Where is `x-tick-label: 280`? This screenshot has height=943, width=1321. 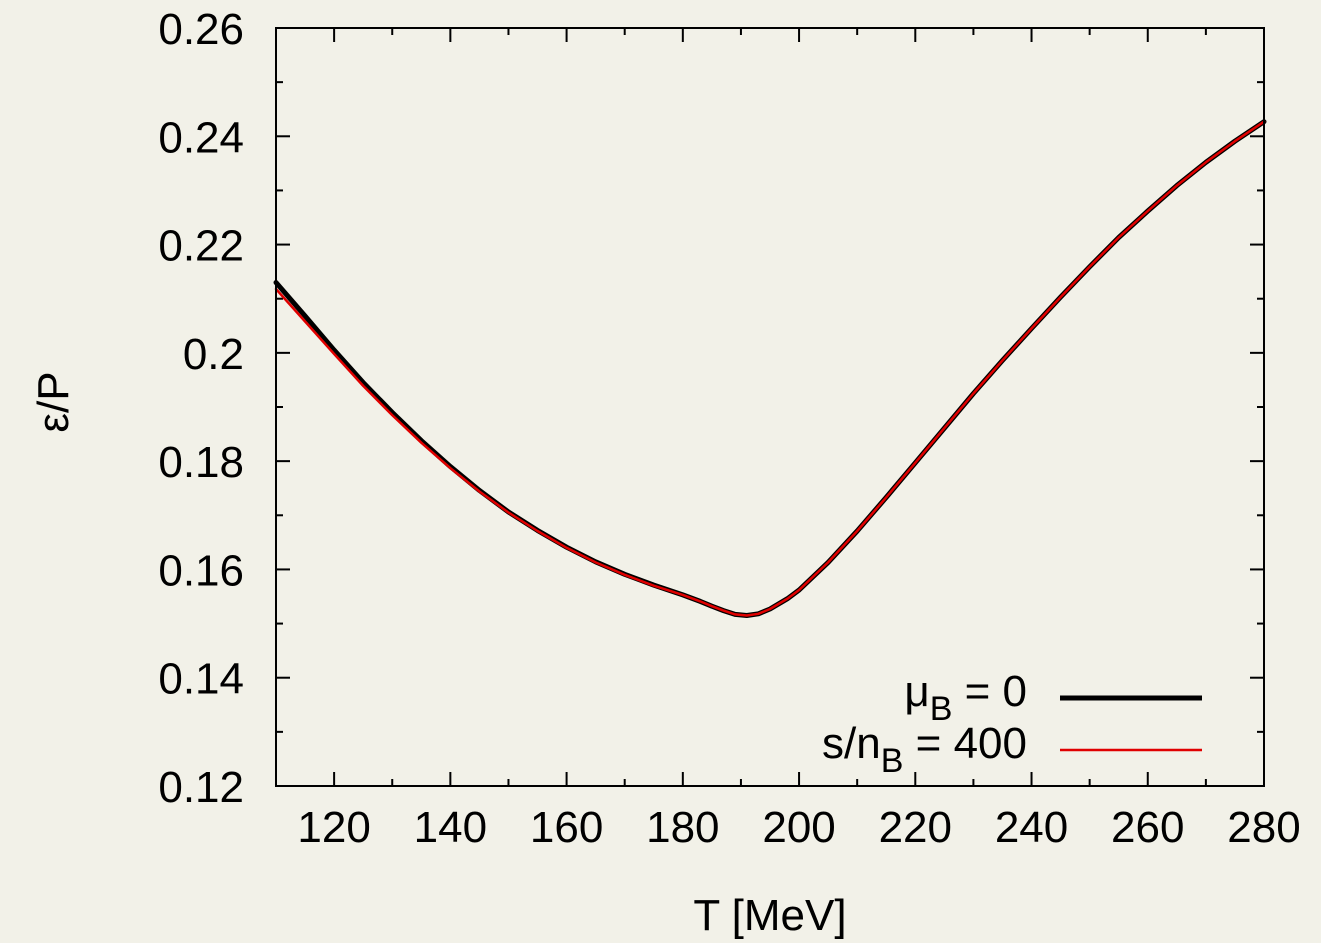
x-tick-label: 280 is located at coordinates (1263, 827).